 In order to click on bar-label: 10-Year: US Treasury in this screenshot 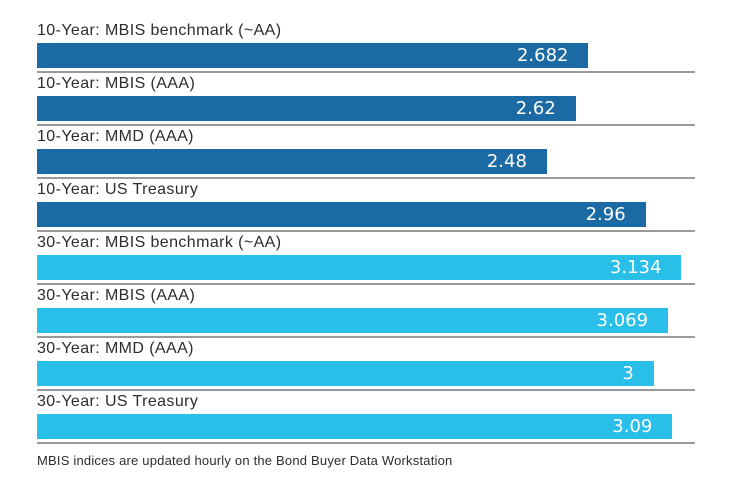, I will do `click(118, 189)`.